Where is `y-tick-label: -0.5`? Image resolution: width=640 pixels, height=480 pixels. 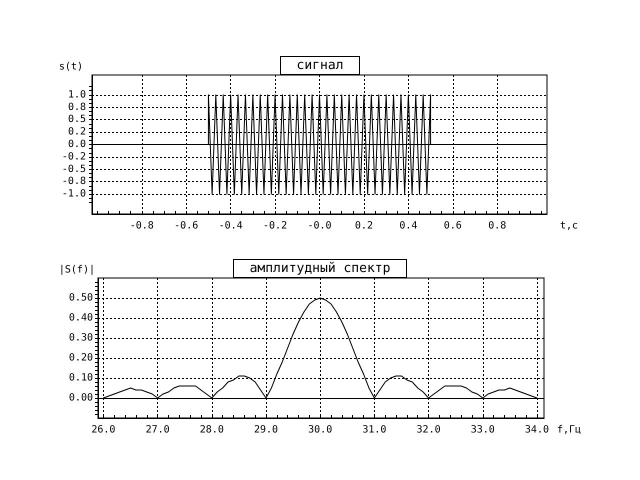 y-tick-label: -0.5 is located at coordinates (74, 169).